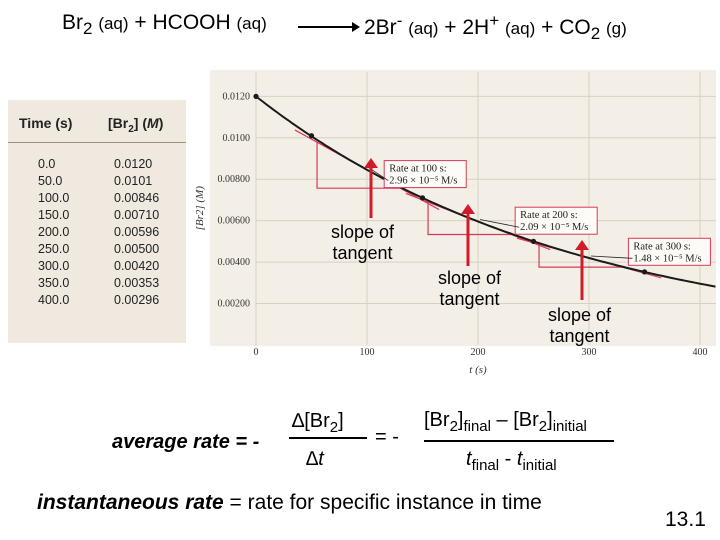  Describe the element at coordinates (200, 208) in the screenshot. I see `y-axis-title: [Br2] (M)` at that location.